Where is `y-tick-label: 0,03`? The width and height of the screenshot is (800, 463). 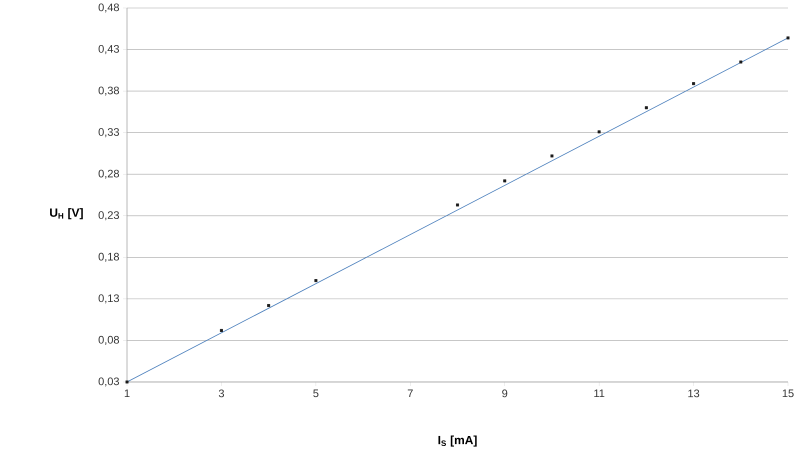 y-tick-label: 0,03 is located at coordinates (108, 382).